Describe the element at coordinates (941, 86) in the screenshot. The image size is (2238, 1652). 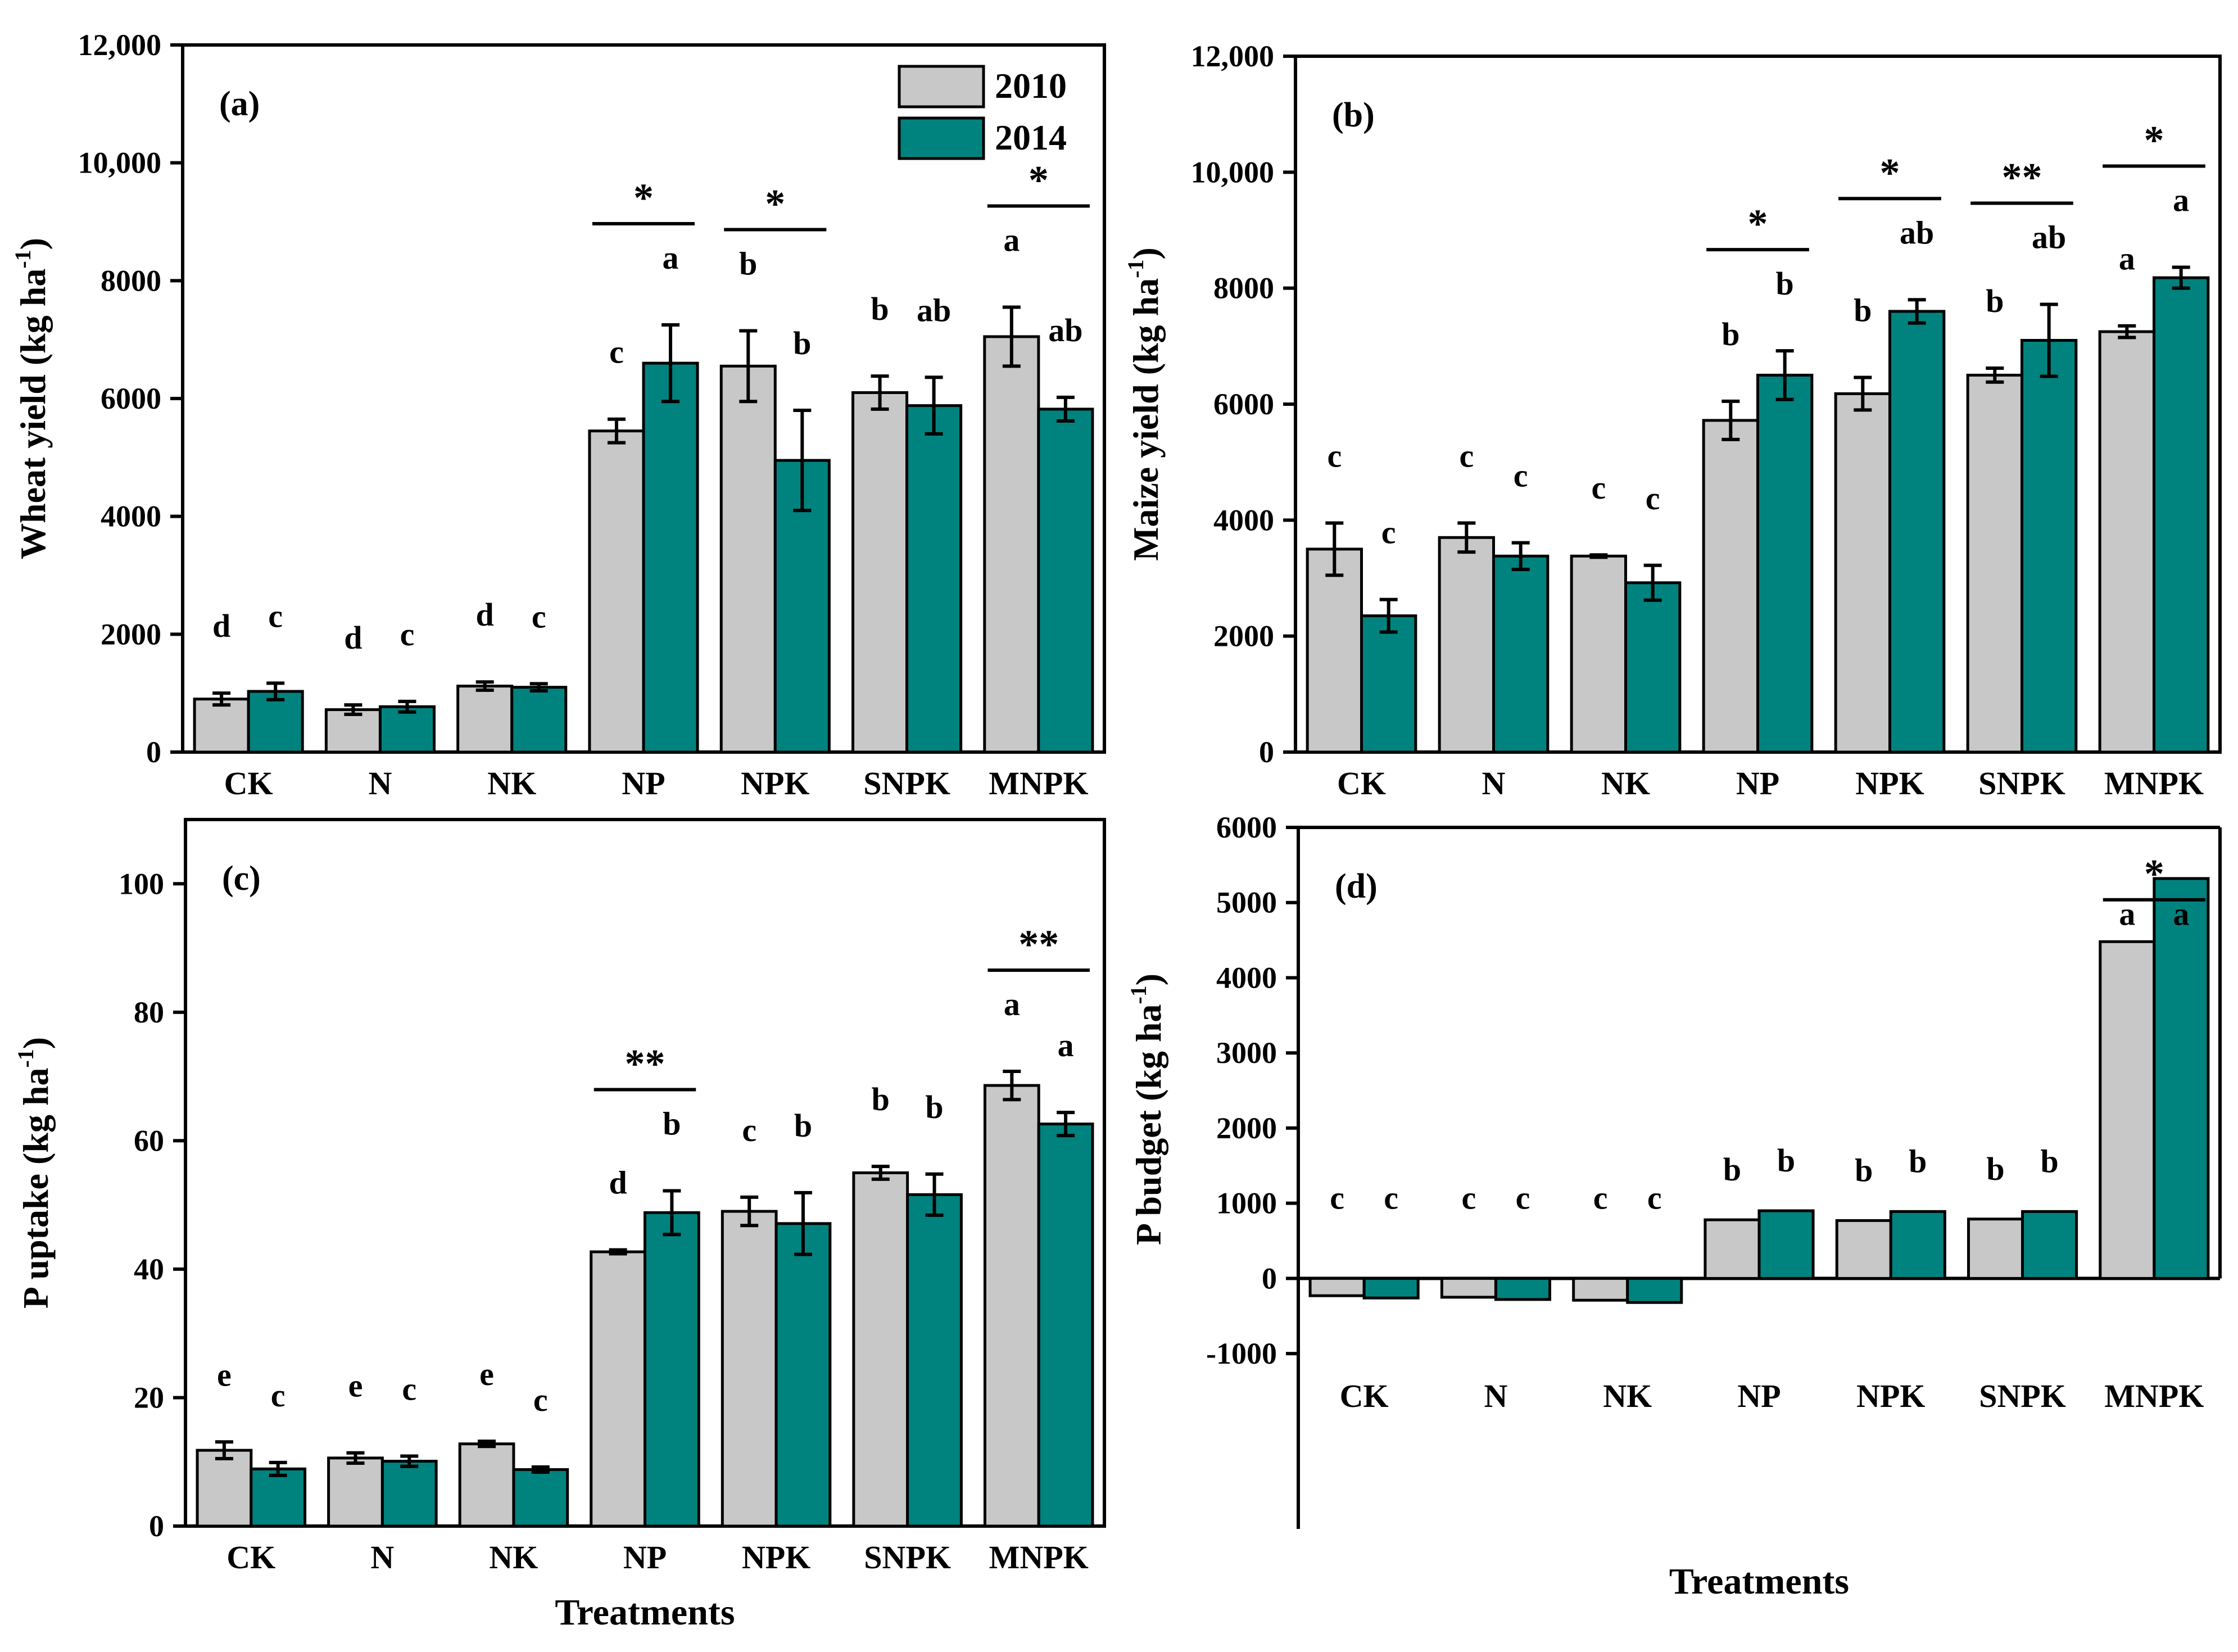
I see `legend-swatch-2010` at that location.